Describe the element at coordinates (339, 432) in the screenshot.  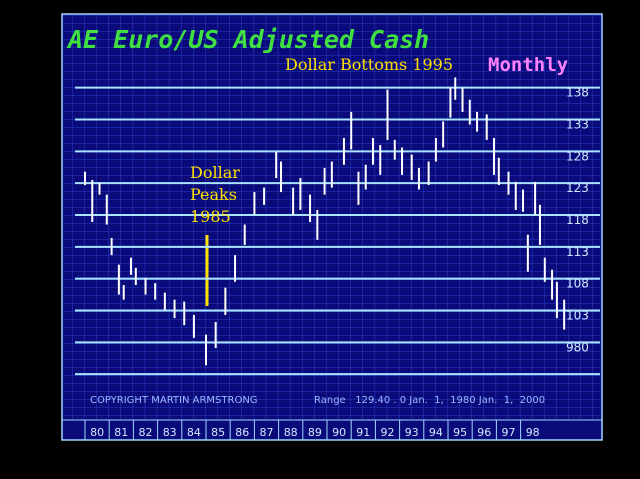
I see `x-tick-label: 90` at that location.